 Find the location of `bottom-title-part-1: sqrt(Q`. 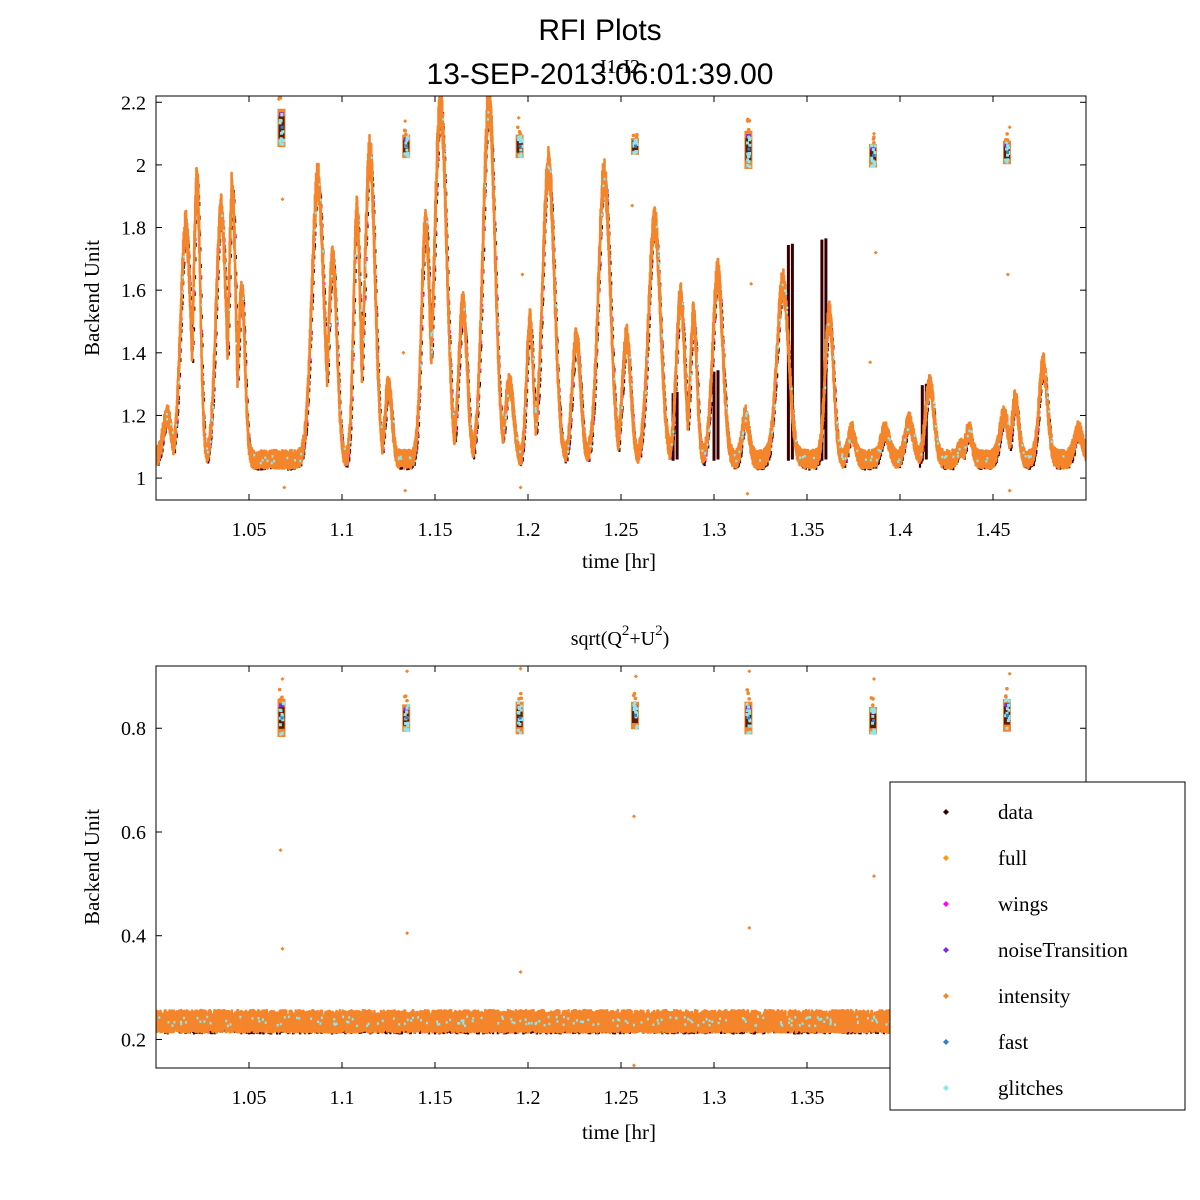

bottom-title-part-1: sqrt(Q is located at coordinates (597, 639).